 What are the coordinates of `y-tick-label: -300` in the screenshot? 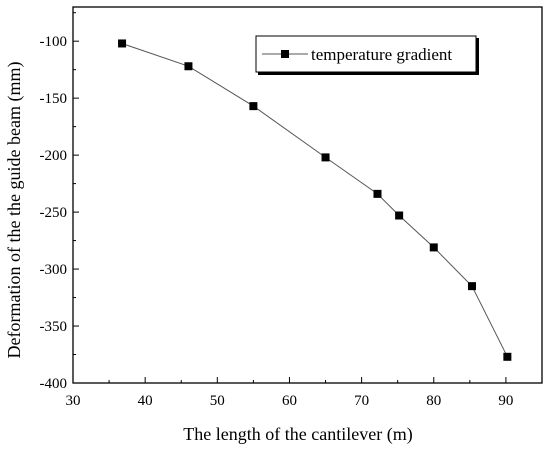 It's located at (54, 270).